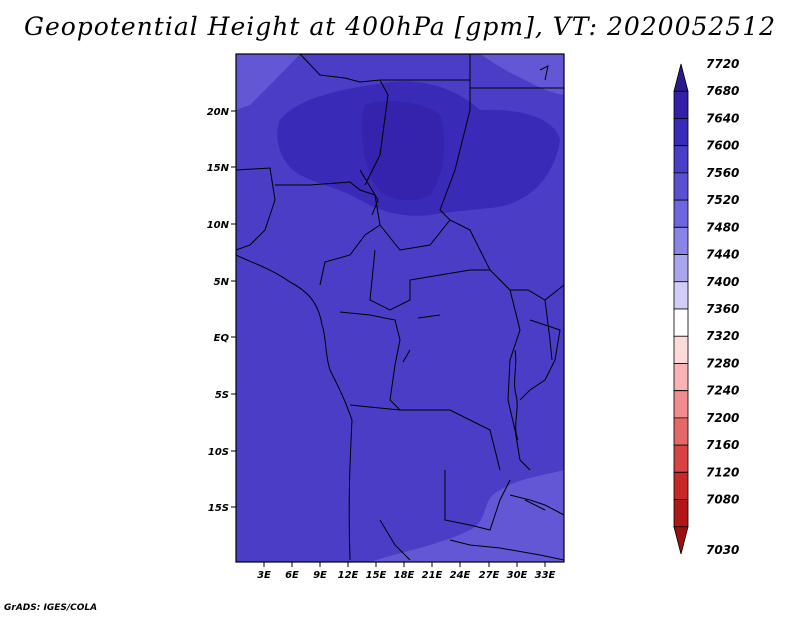  I want to click on contour-region-nw, so click(268, 82).